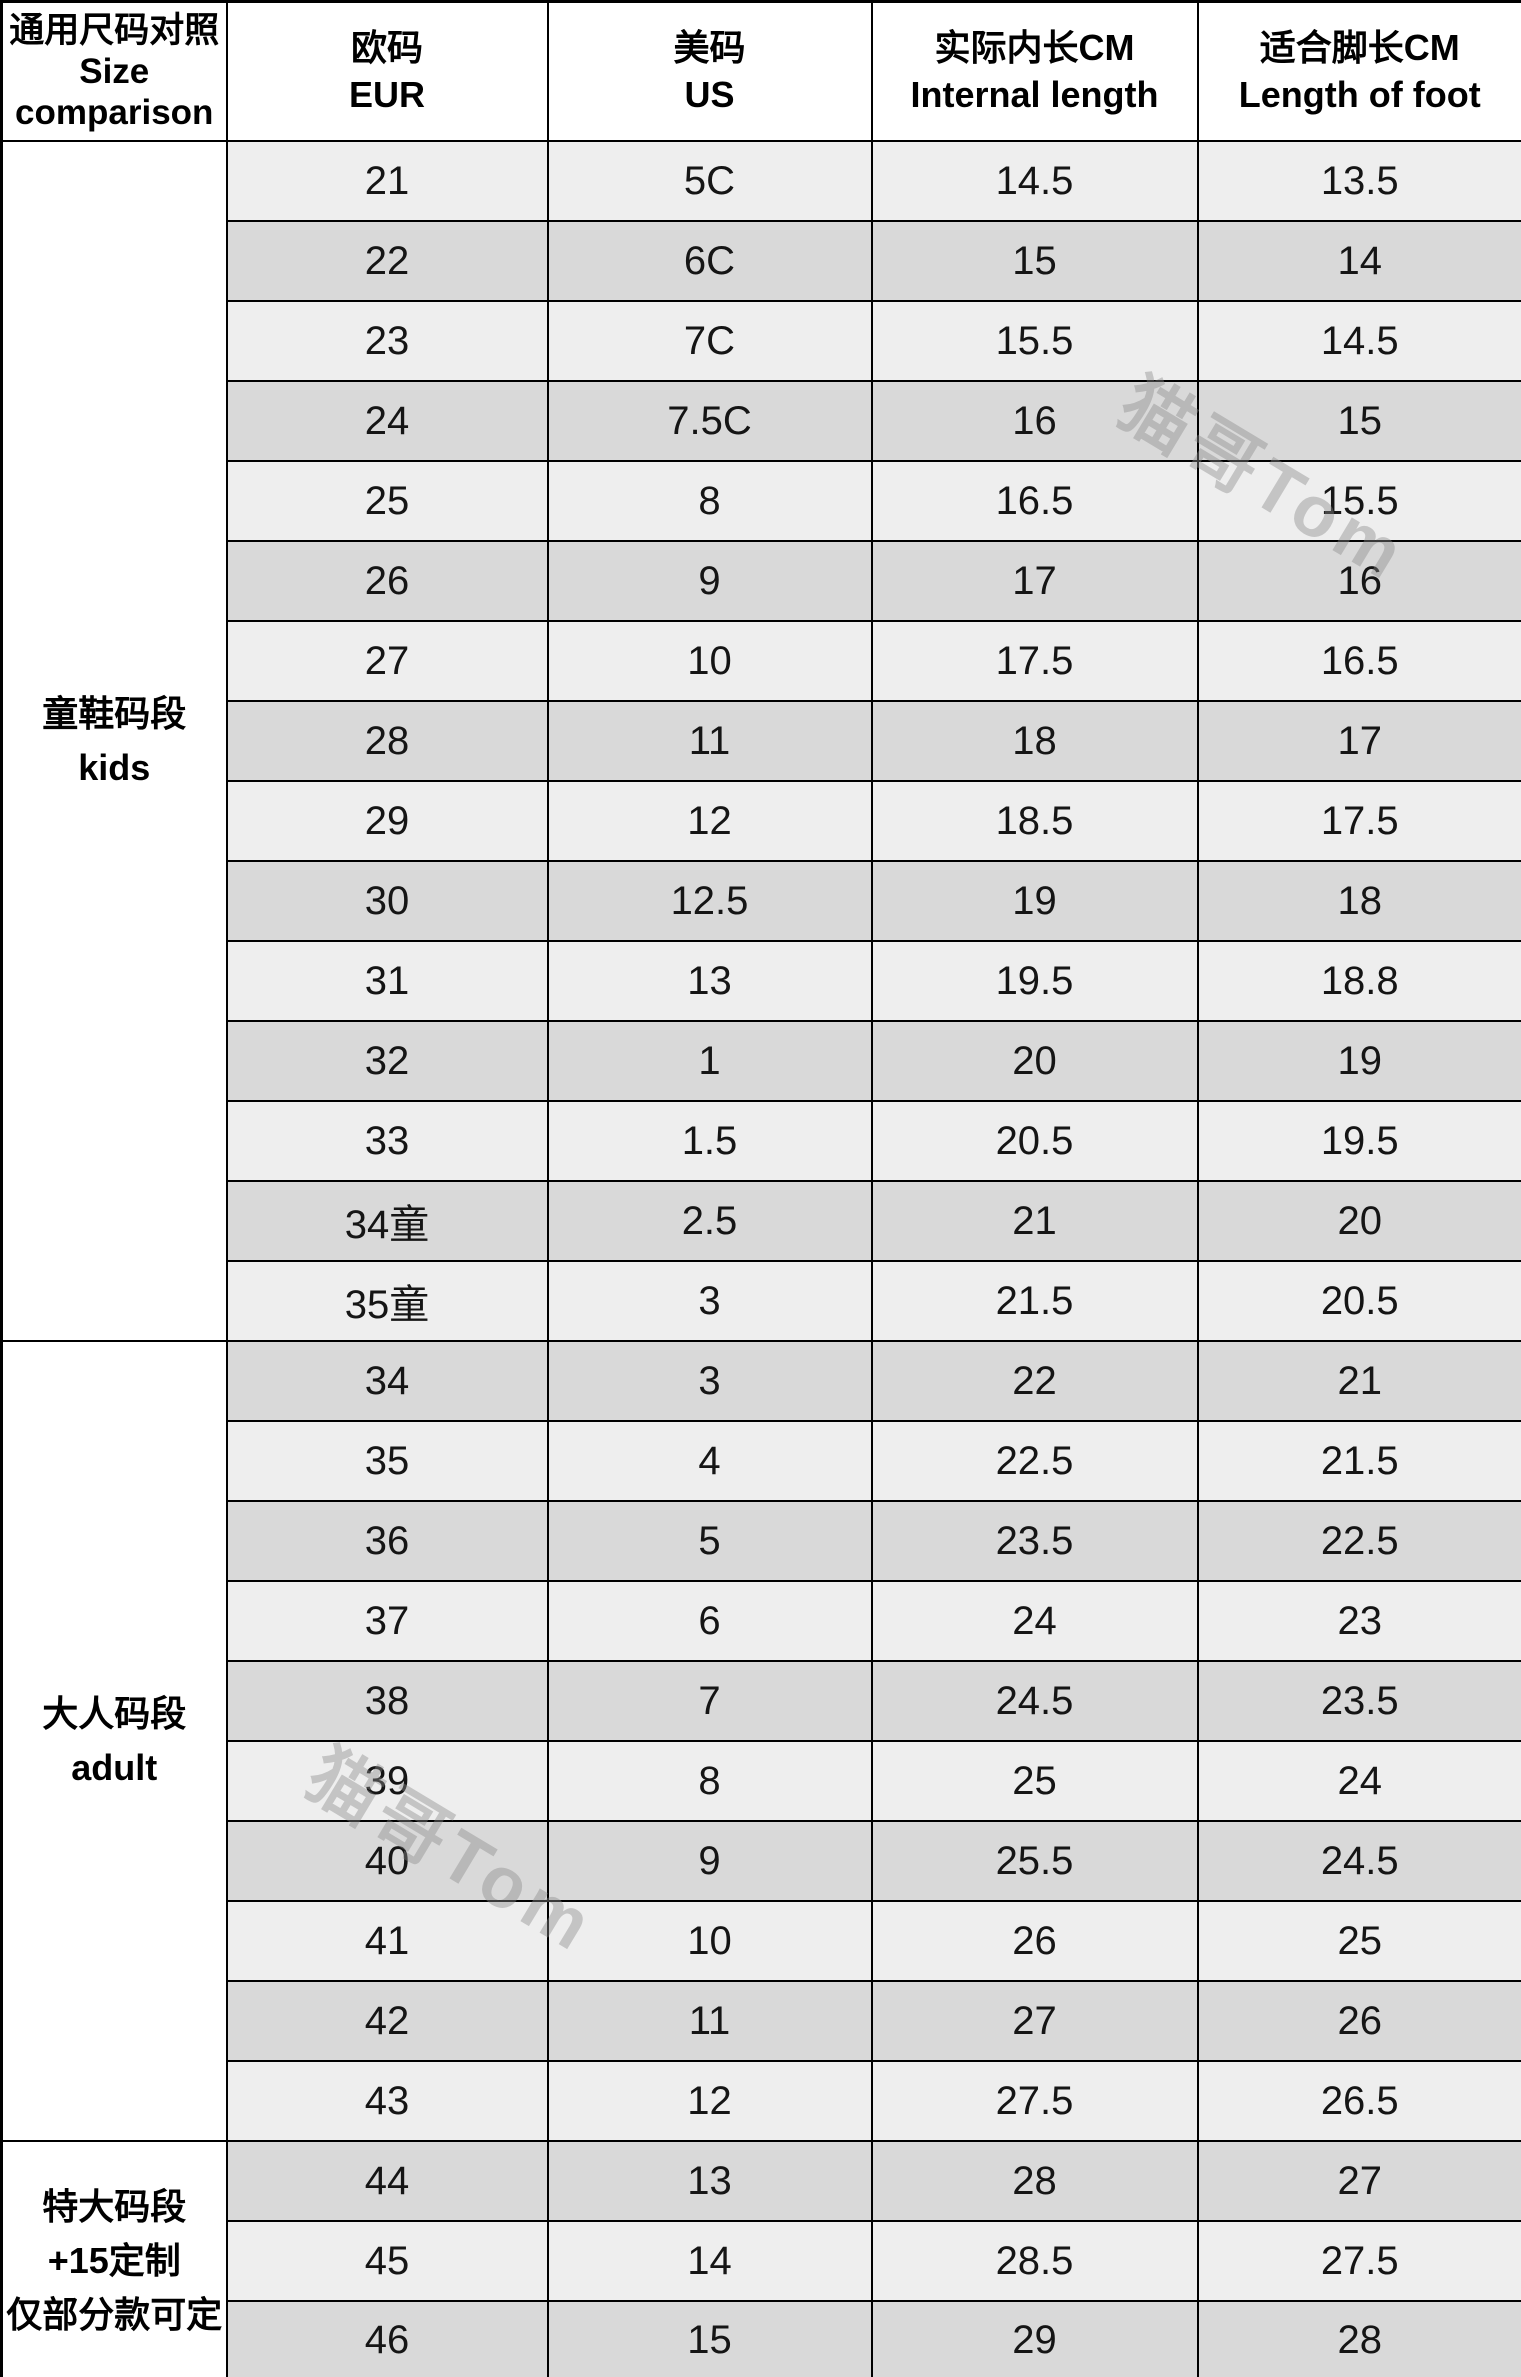 The image size is (1521, 2377). Describe the element at coordinates (1034, 2261) in the screenshot. I see `cell-internal-length: 28.5` at that location.